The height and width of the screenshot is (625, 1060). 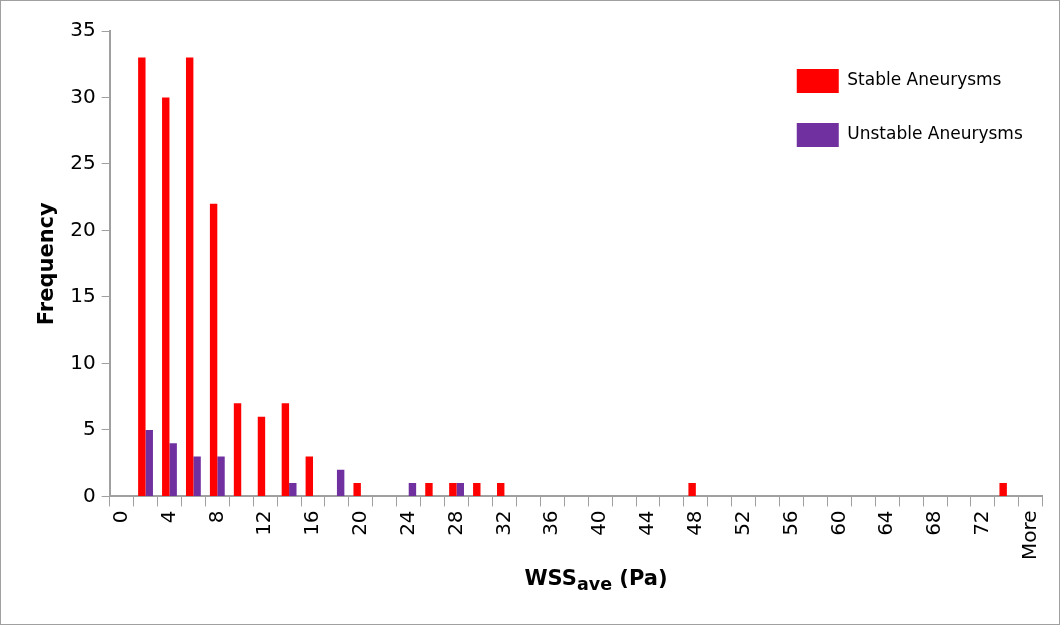 I want to click on x-tick-label: 24, so click(x=406, y=523).